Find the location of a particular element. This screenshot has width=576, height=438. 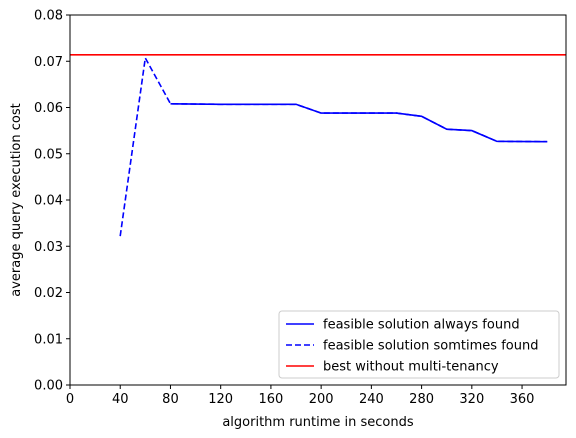

legend-entry: feasible solution always found is located at coordinates (421, 325).